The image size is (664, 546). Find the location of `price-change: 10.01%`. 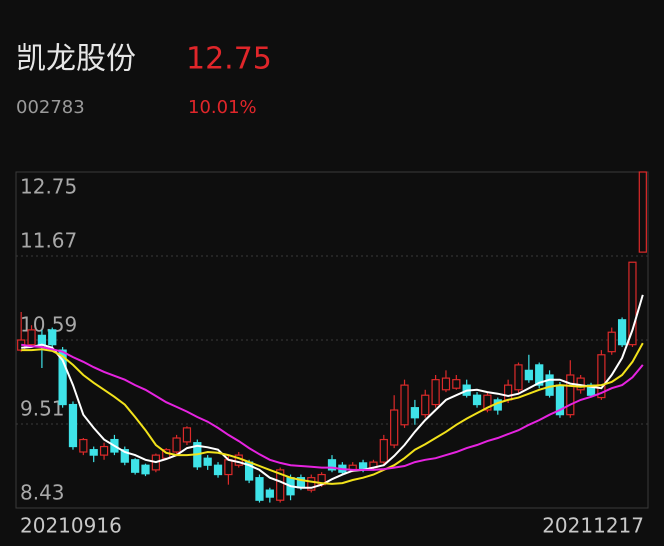

price-change: 10.01% is located at coordinates (222, 107).